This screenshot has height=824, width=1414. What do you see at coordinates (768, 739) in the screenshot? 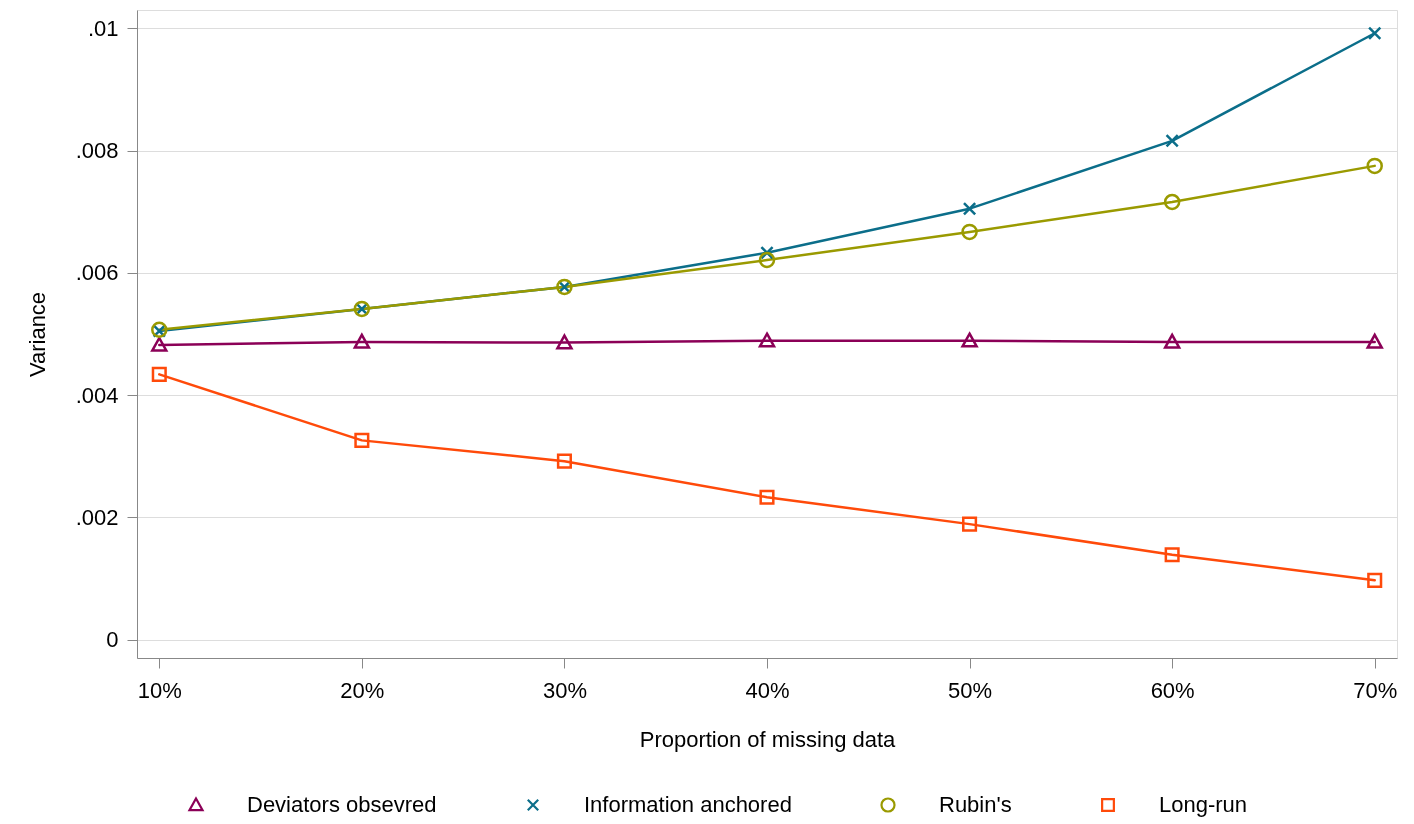
I see `x-axis-title: Proportion of missing data` at bounding box center [768, 739].